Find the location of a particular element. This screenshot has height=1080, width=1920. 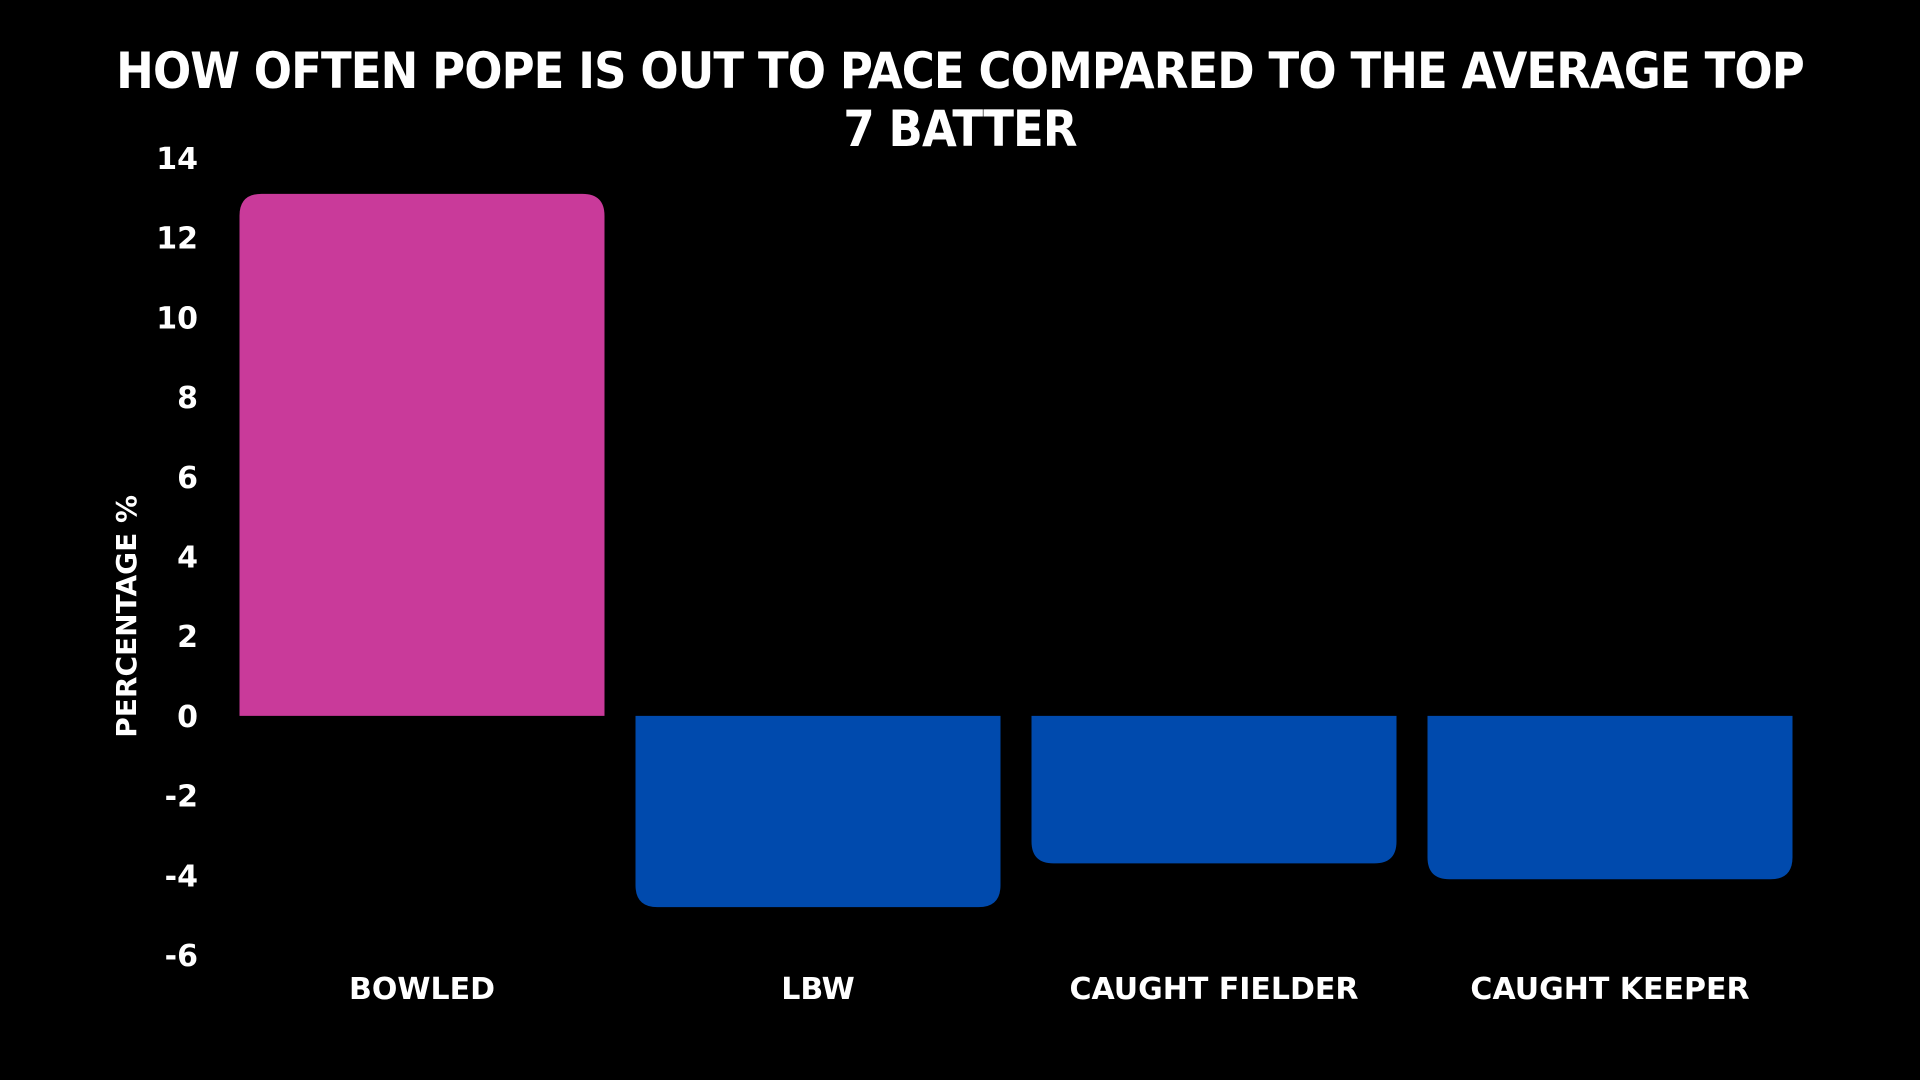

y-tick-label: 14 is located at coordinates (177, 159).